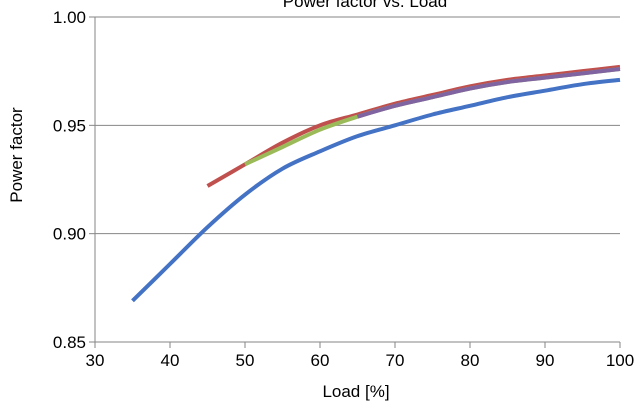 The width and height of the screenshot is (640, 408). What do you see at coordinates (16, 155) in the screenshot?
I see `y-axis-title: Power factor` at bounding box center [16, 155].